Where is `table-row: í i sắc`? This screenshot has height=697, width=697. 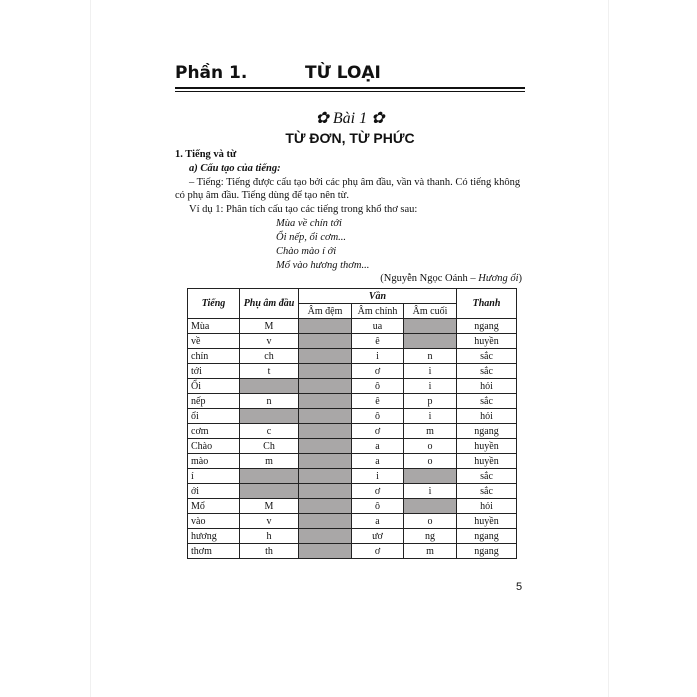 table-row: í i sắc is located at coordinates (352, 476).